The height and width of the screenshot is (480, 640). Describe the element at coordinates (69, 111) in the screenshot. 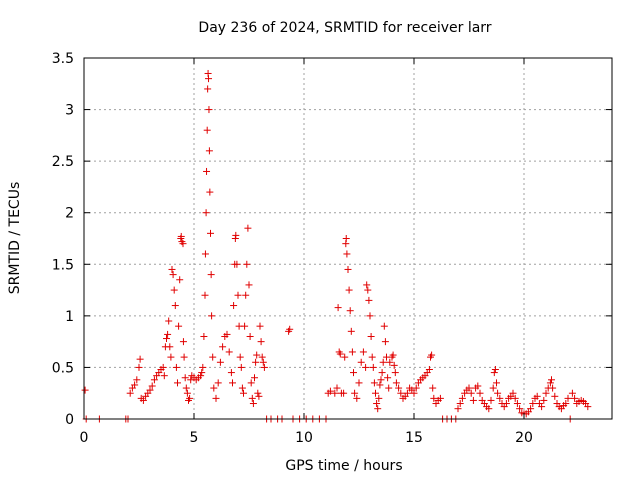

I see `y-tick-label: 3` at that location.